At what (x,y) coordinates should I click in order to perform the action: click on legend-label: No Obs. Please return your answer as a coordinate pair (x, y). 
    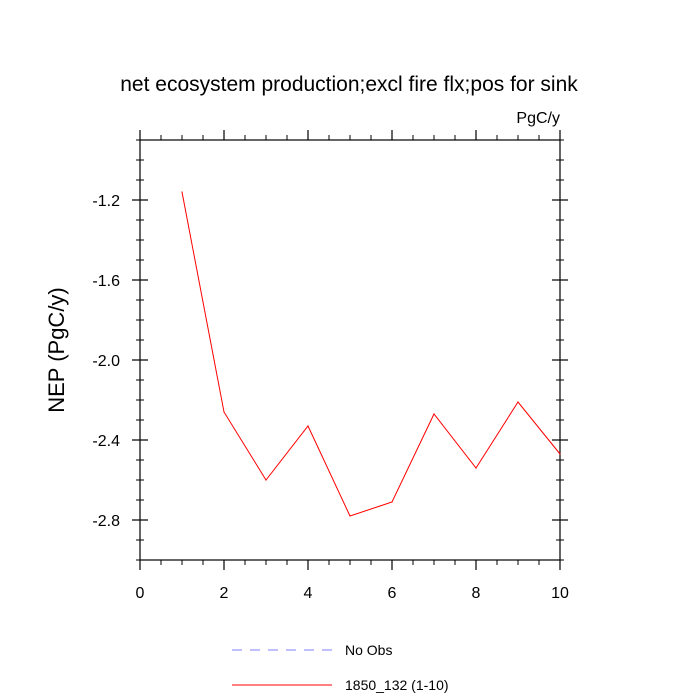
    Looking at the image, I should click on (368, 650).